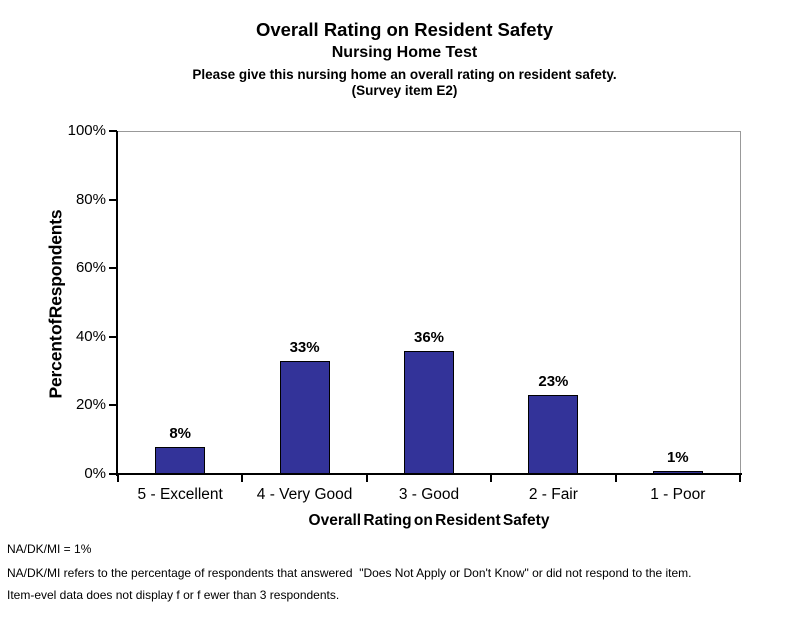  I want to click on x-axis-title: Overall Rating on Resident Safety, so click(429, 520).